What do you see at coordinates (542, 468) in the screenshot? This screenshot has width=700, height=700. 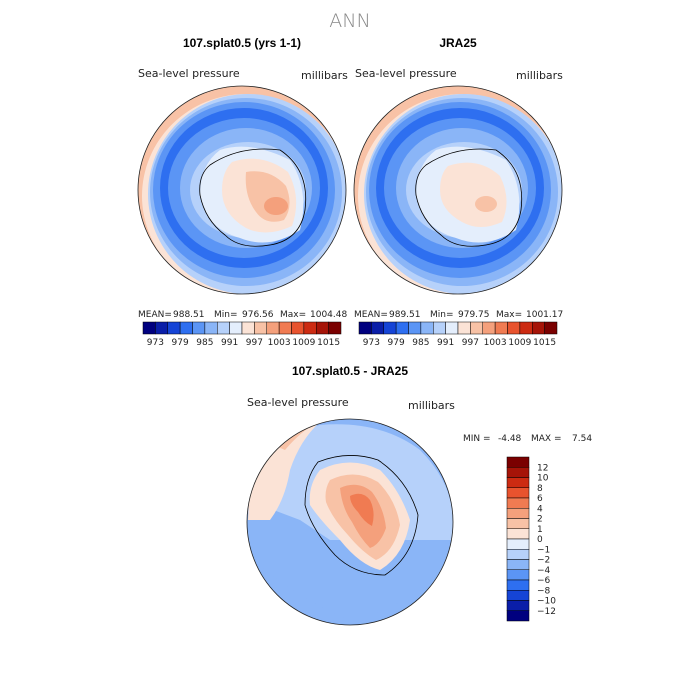 I see `colorbar-tick-label: 12` at bounding box center [542, 468].